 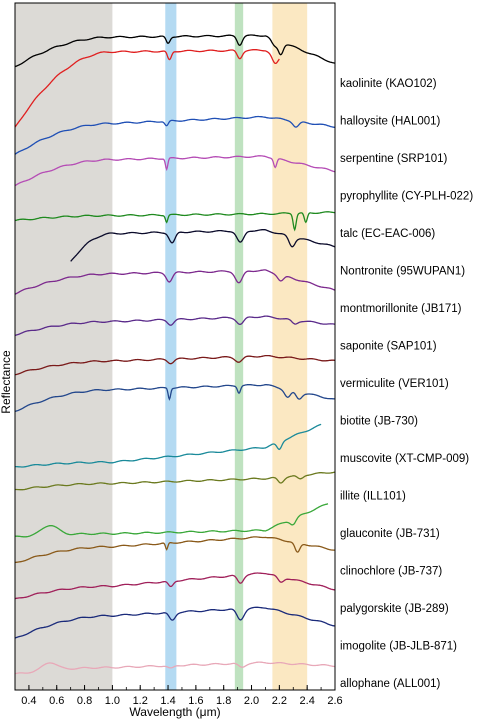 What do you see at coordinates (28, 701) in the screenshot?
I see `x-tick-label: 0.4` at bounding box center [28, 701].